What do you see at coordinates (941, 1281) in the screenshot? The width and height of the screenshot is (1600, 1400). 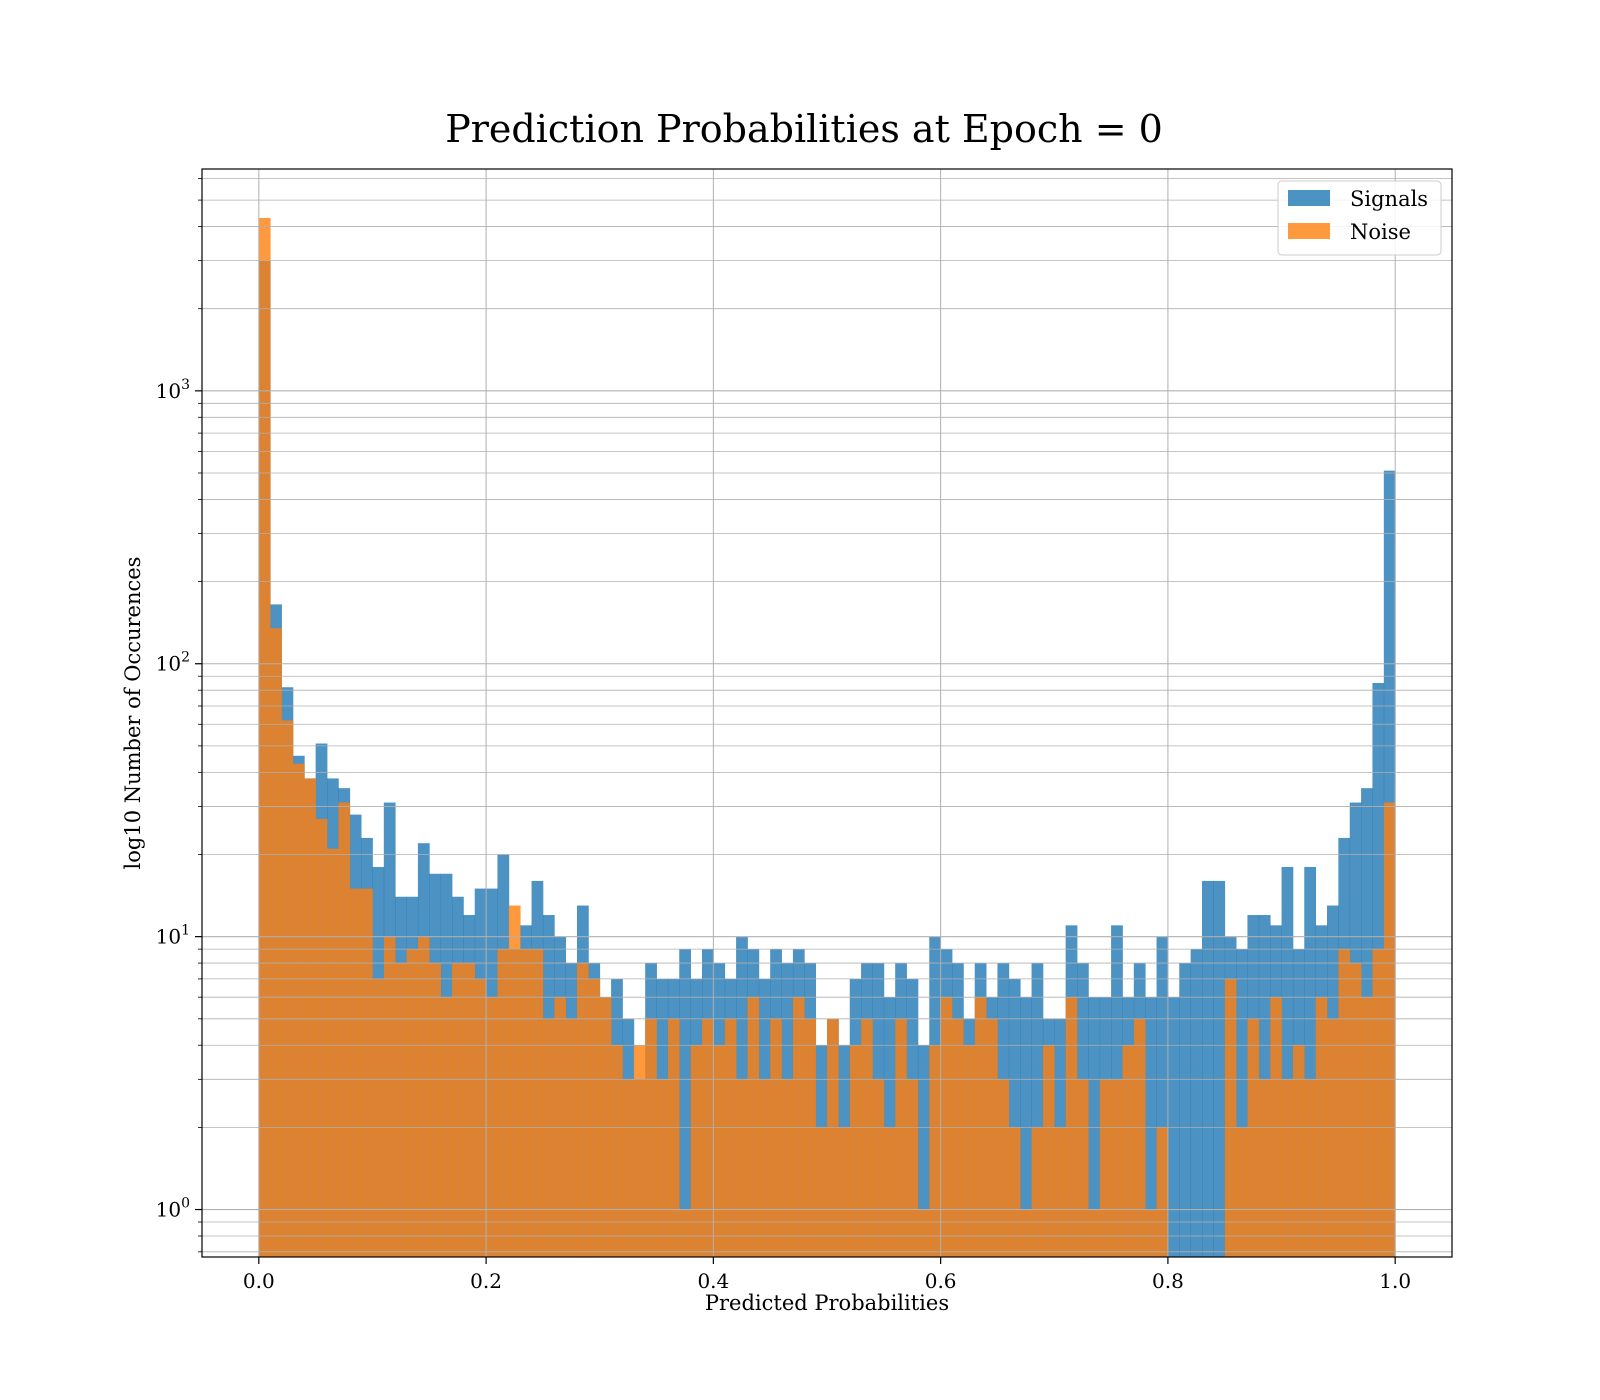 I see `x-tick-label: 0.6` at bounding box center [941, 1281].